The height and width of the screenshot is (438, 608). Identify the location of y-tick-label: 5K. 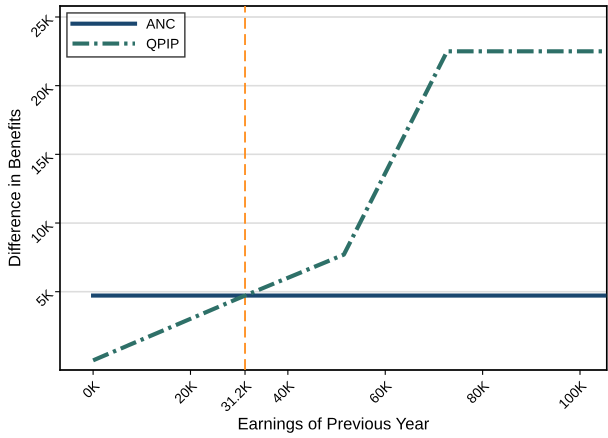
(44, 297).